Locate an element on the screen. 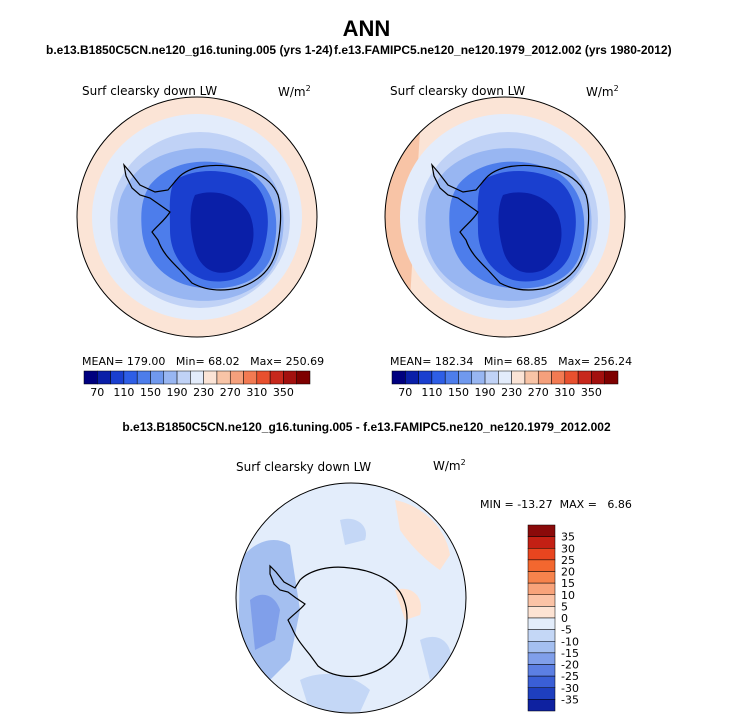 The image size is (733, 720). panel2-variable-label: Surf clearsky down LW is located at coordinates (458, 91).